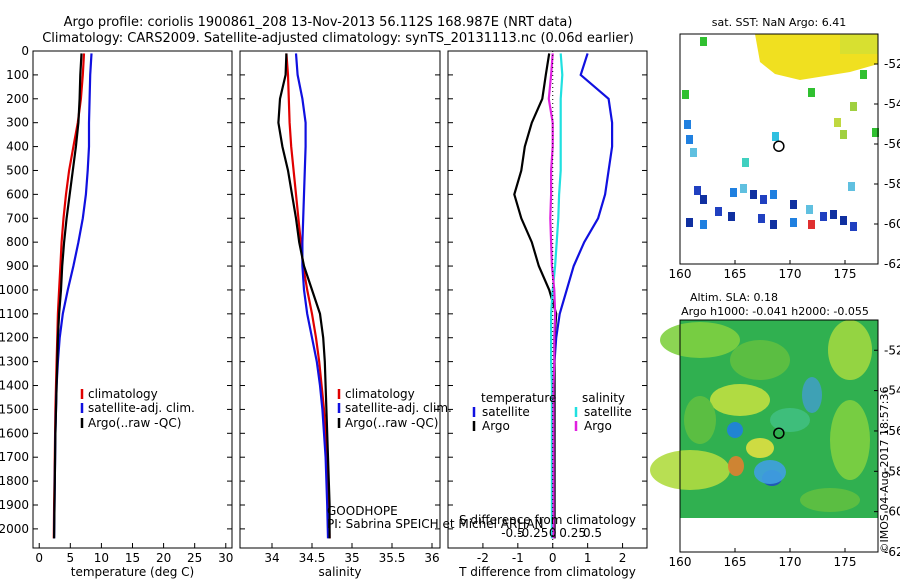 Image resolution: width=900 pixels, height=580 pixels. Describe the element at coordinates (39, 558) in the screenshot. I see `x-tick-label: 0` at that location.